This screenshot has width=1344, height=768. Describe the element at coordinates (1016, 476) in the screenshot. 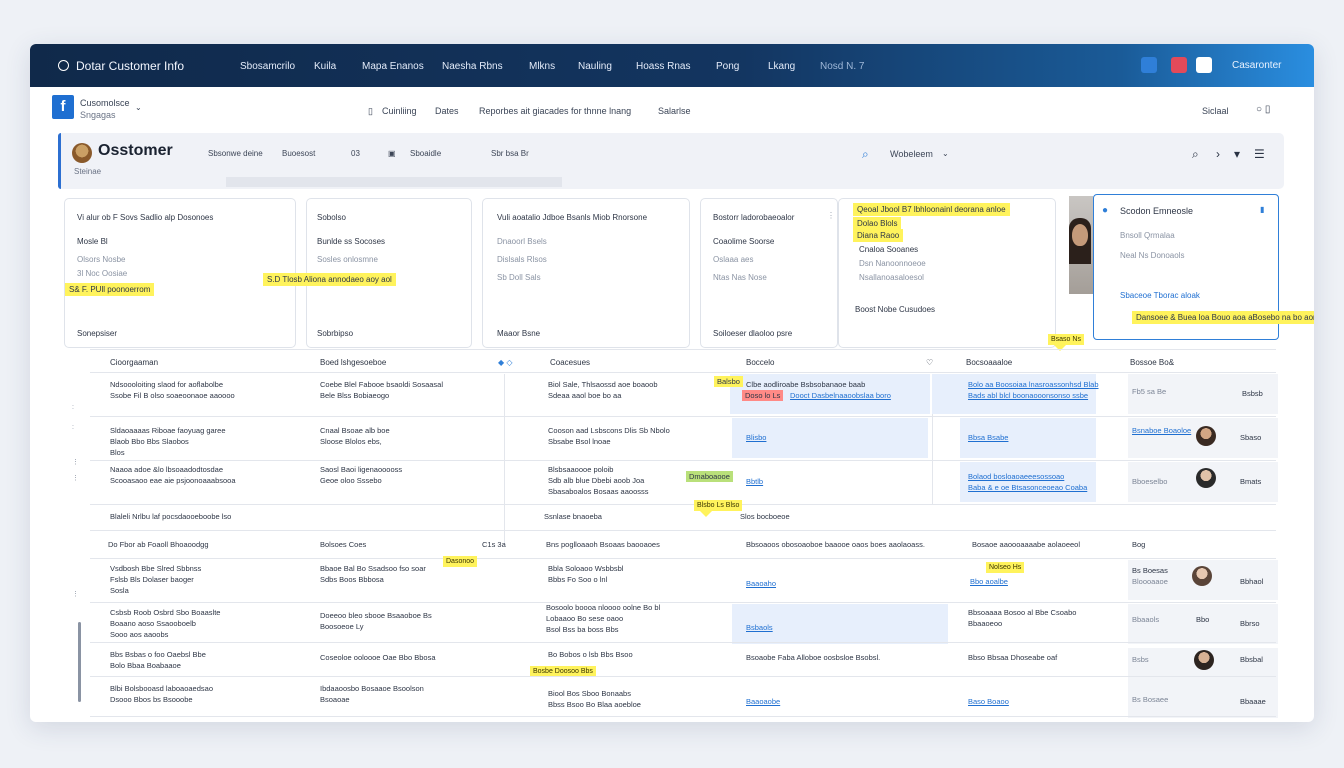

I see `row-link: Bolaod bosloaoaeeesossoao` at that location.